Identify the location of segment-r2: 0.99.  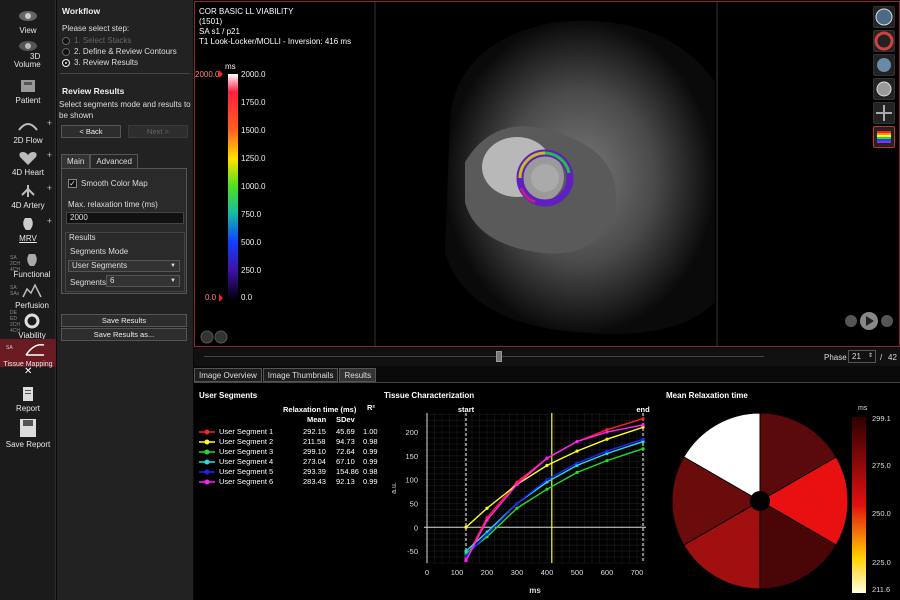
(370, 481).